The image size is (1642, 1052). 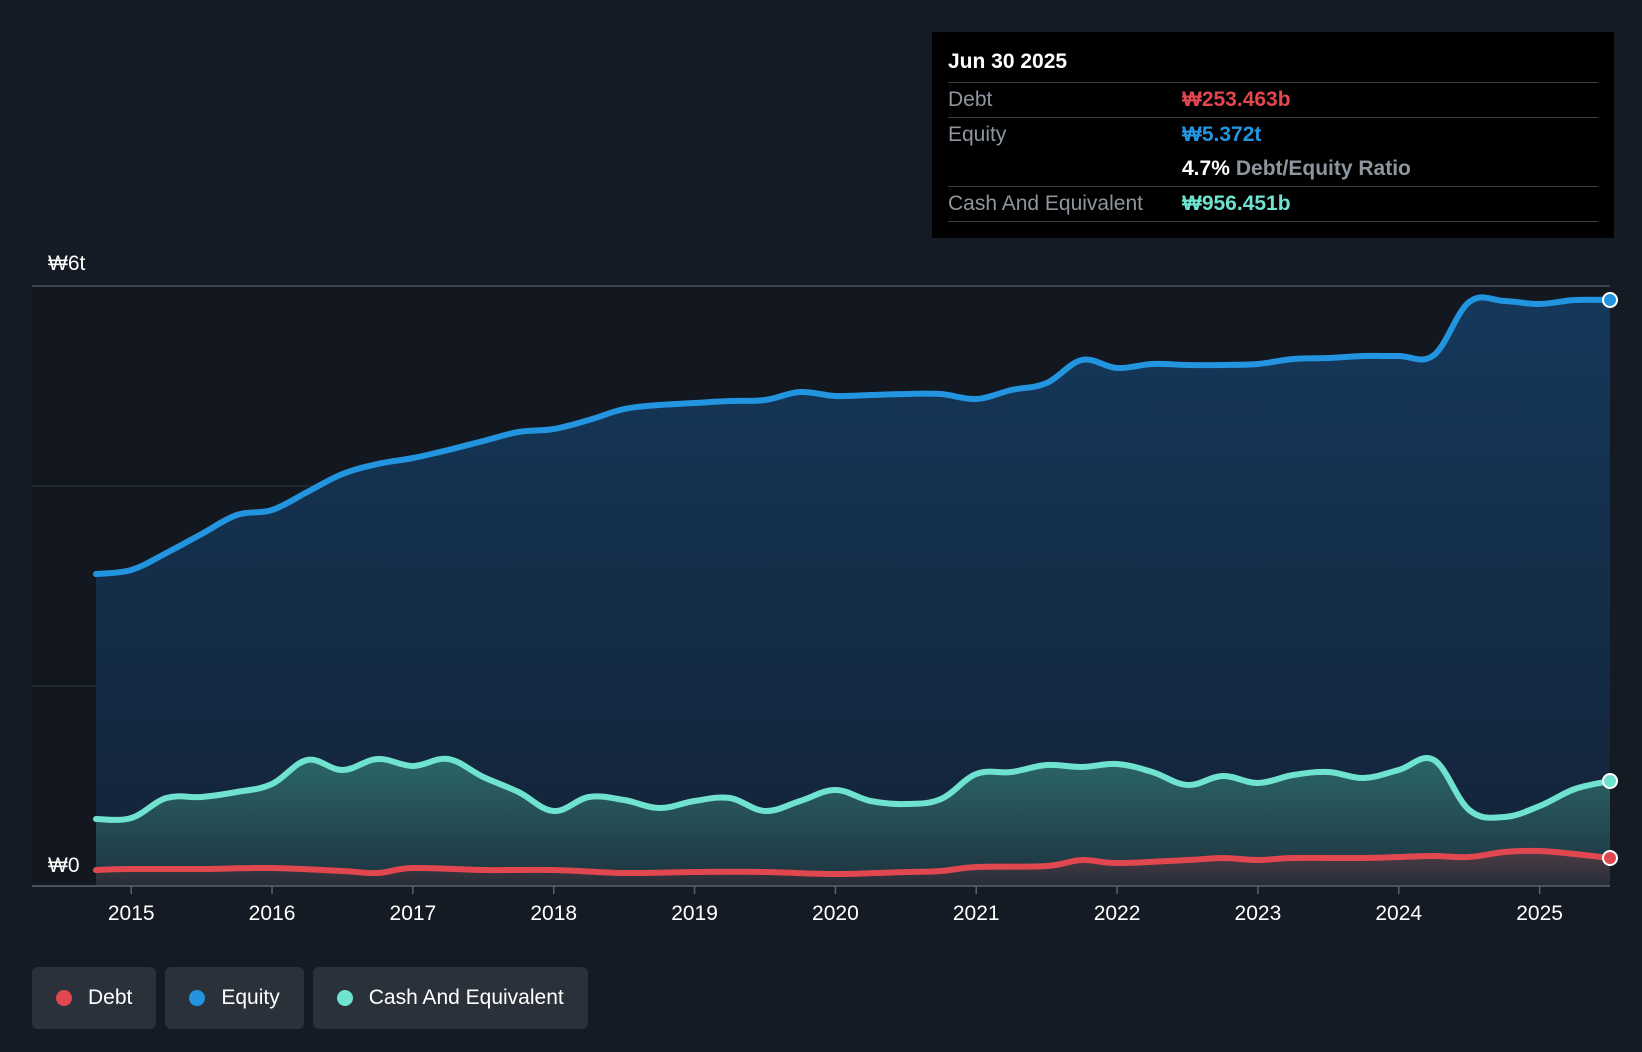 What do you see at coordinates (976, 913) in the screenshot?
I see `x-tick-label: 2021` at bounding box center [976, 913].